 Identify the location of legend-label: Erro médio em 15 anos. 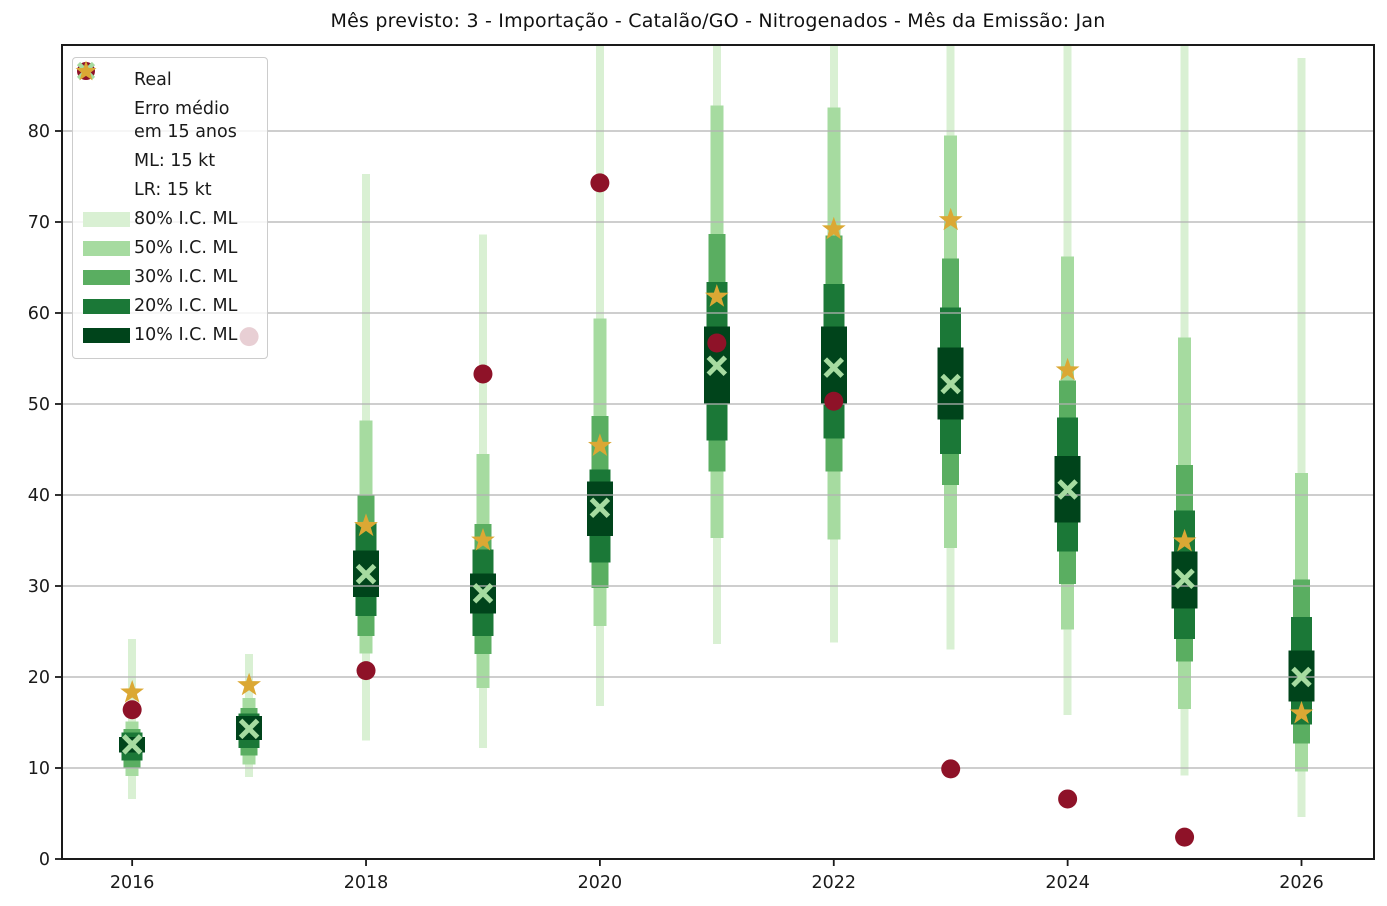
(185, 120).